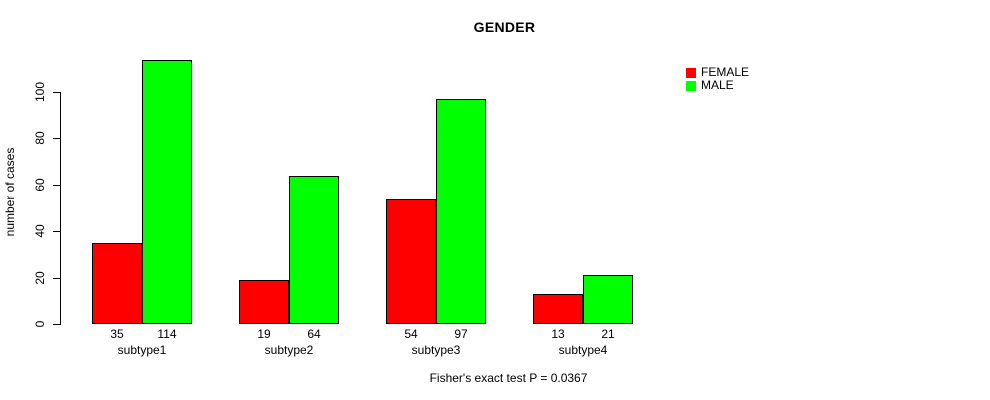 This screenshot has height=400, width=990. I want to click on caption-fishers-exact-test: Fisher's exact test P = 0.0367, so click(508, 378).